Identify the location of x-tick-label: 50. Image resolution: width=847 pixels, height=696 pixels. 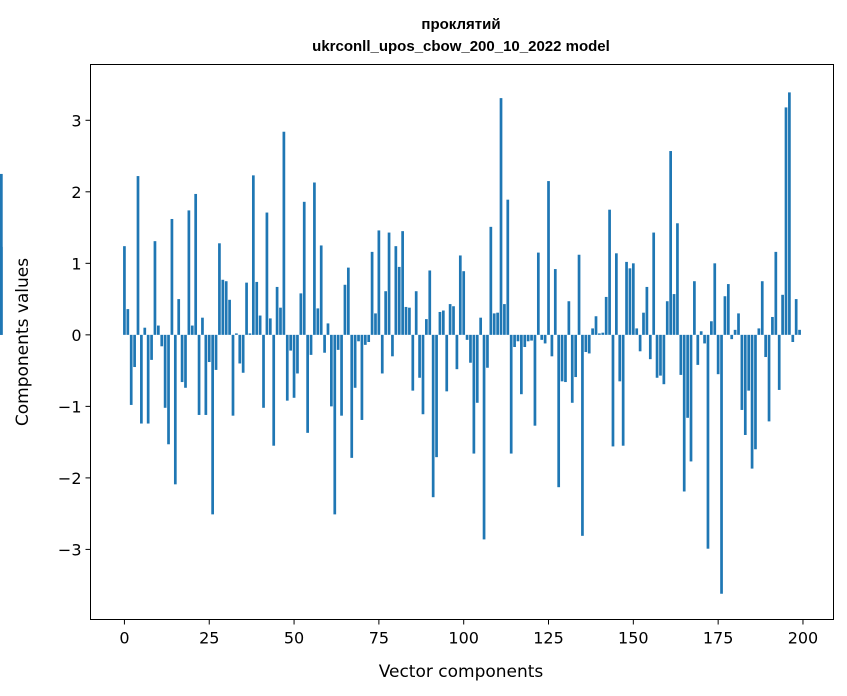
(294, 638).